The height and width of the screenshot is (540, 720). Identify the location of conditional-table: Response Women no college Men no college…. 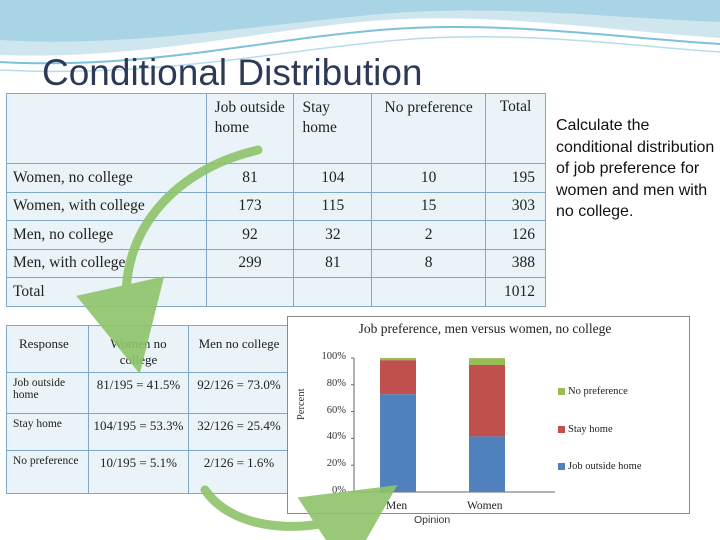
(148, 409).